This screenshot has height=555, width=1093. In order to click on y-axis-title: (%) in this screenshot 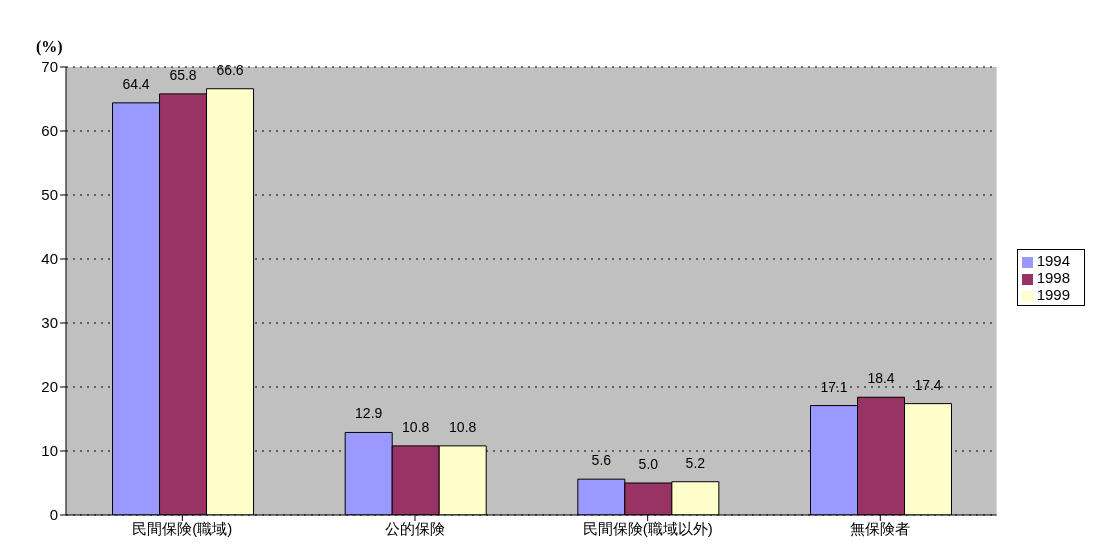, I will do `click(49, 47)`.